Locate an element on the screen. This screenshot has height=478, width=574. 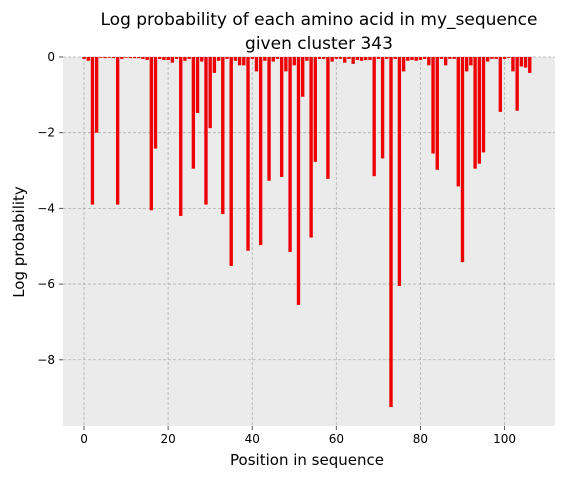
x-tick-label: 20 is located at coordinates (167, 439).